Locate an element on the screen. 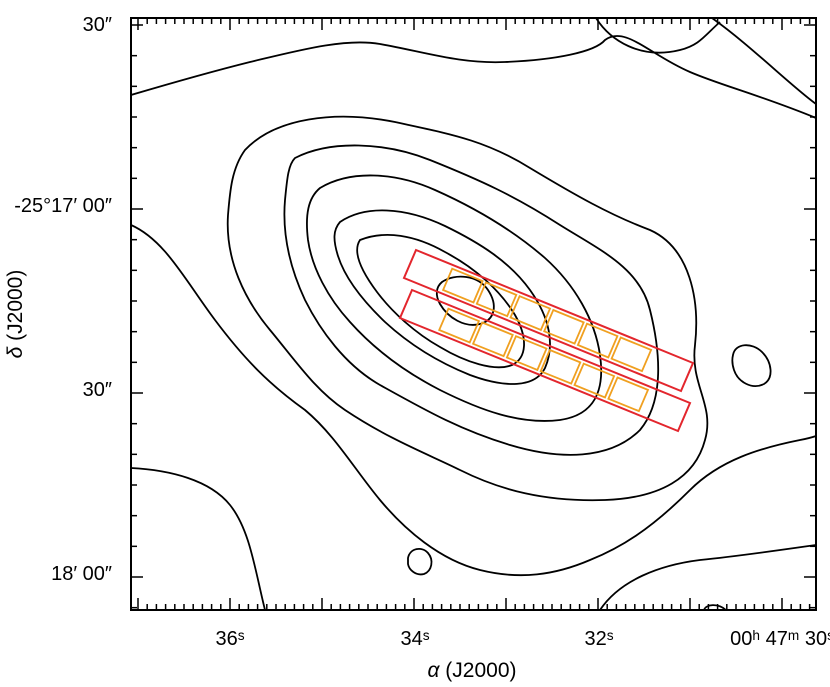  x-tick-label-34s: 34ˢ is located at coordinates (414, 639).